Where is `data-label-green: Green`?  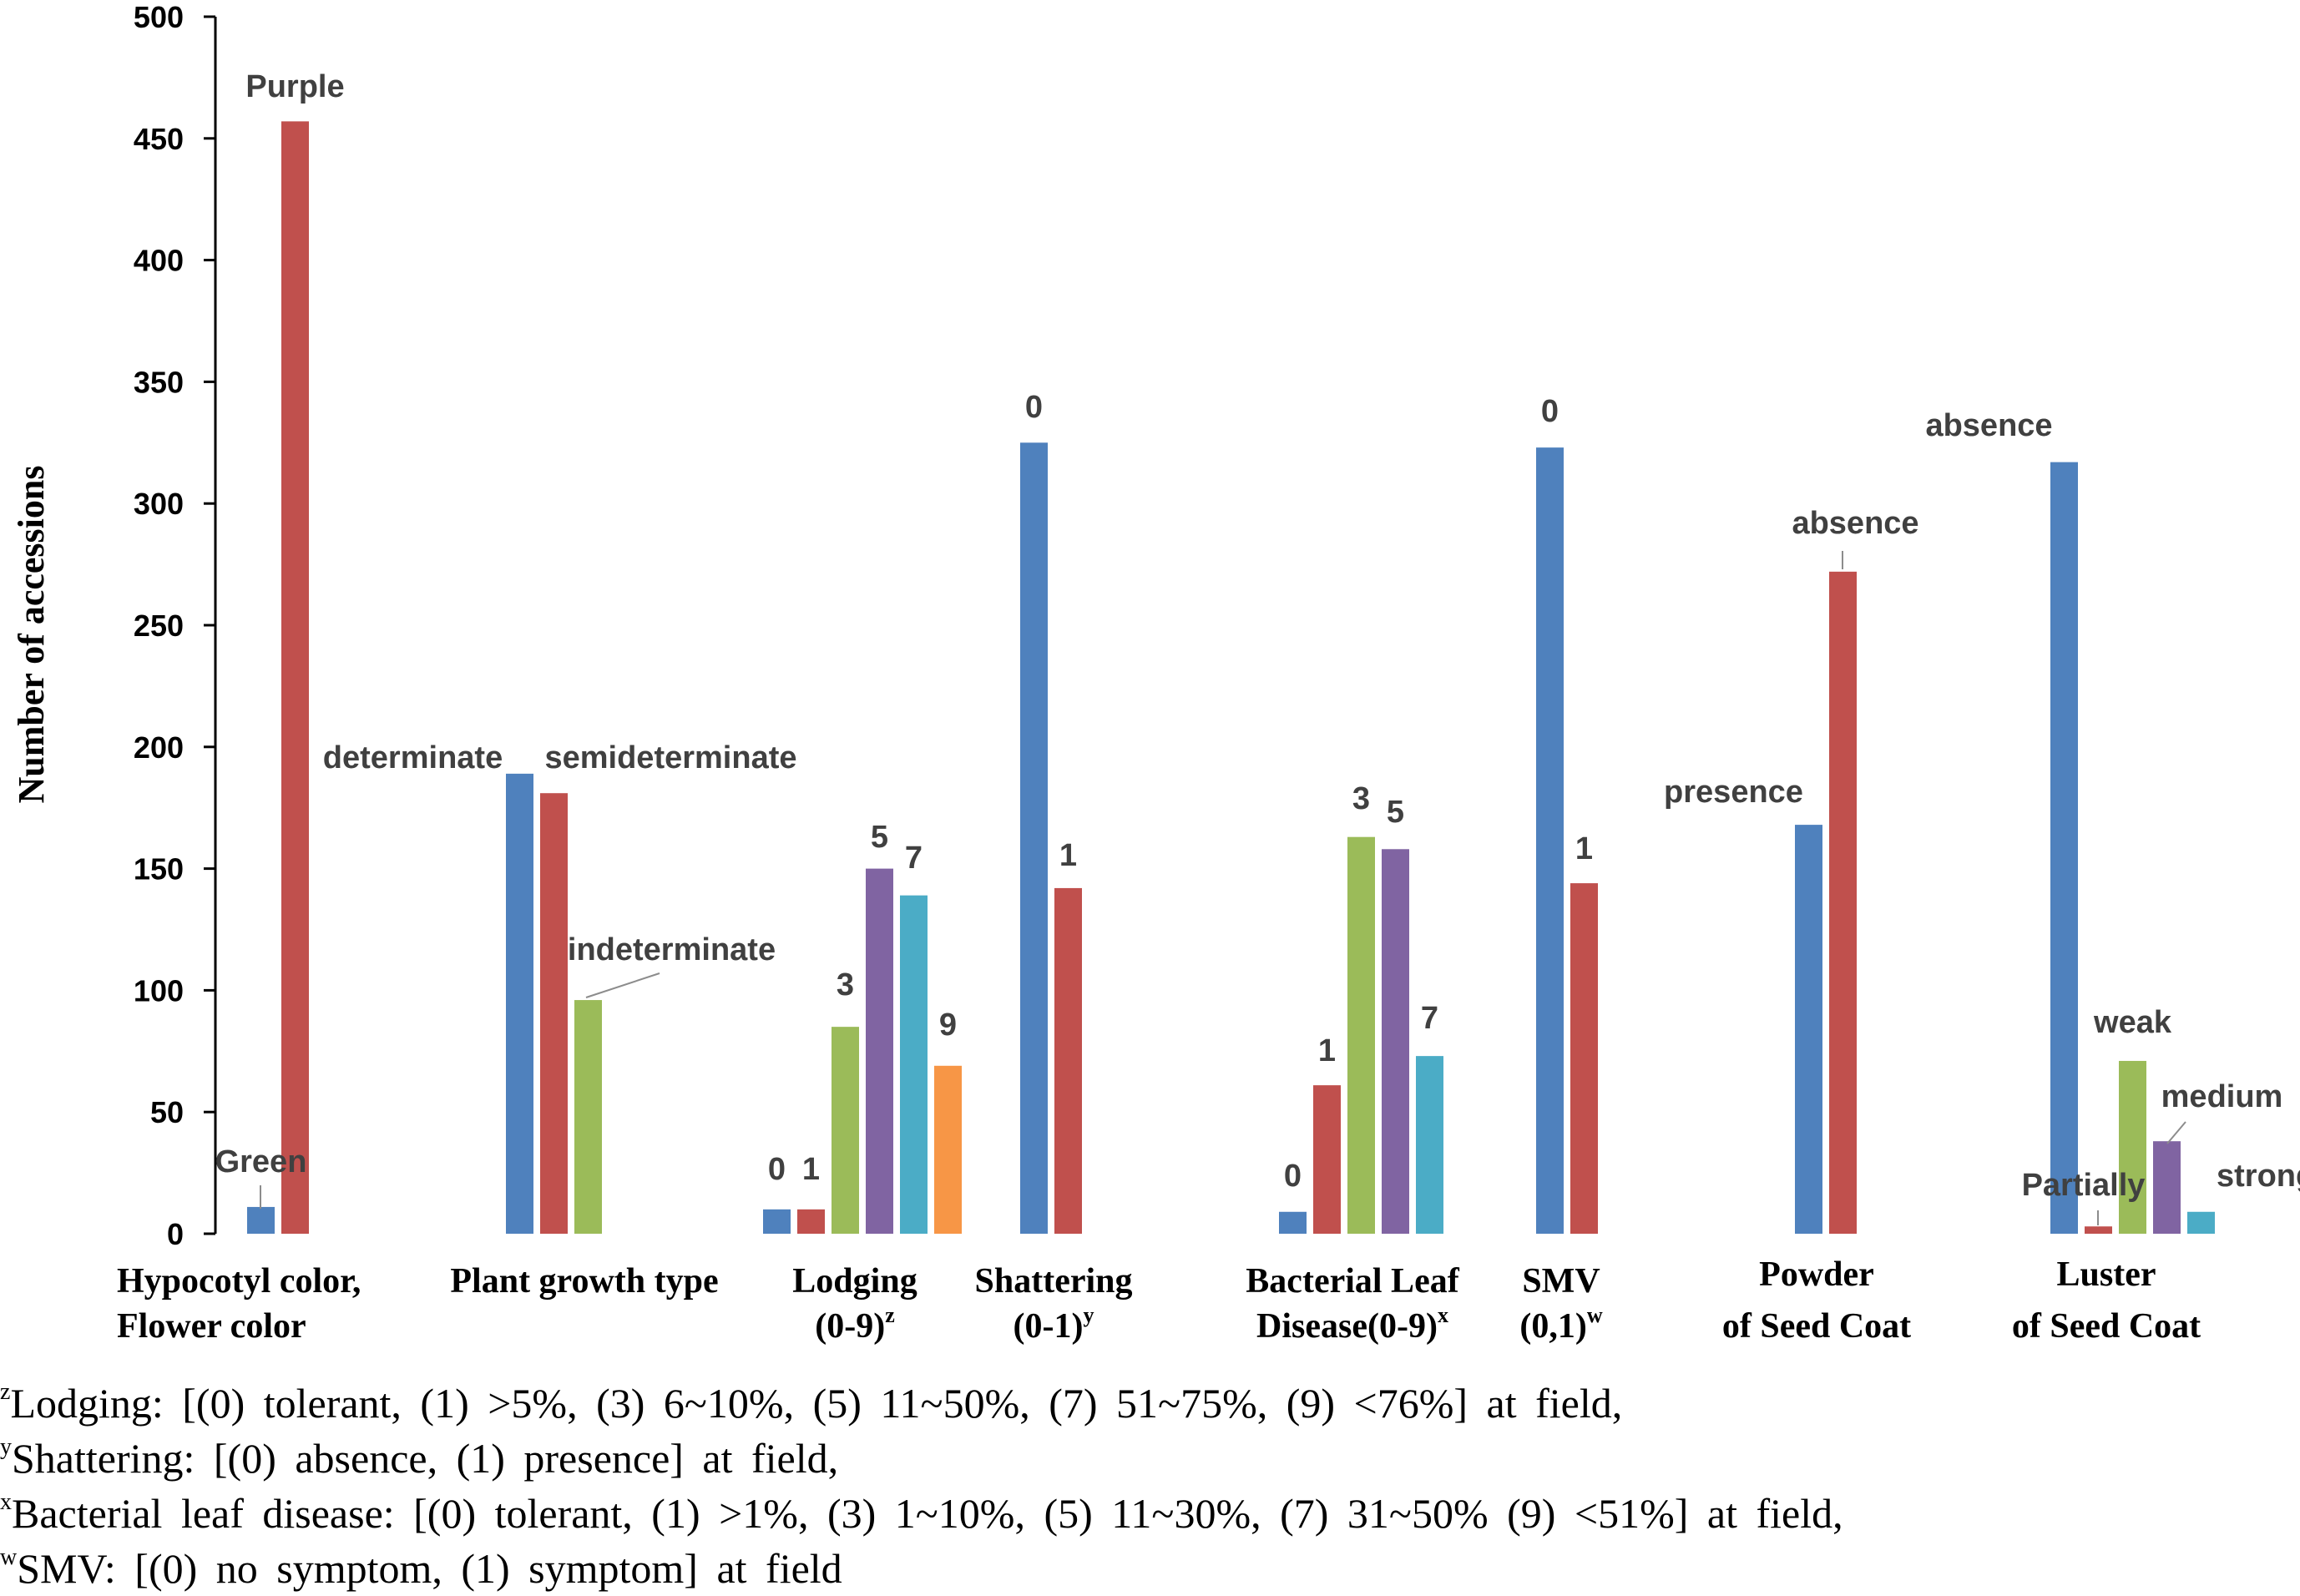
data-label-green: Green is located at coordinates (261, 1161).